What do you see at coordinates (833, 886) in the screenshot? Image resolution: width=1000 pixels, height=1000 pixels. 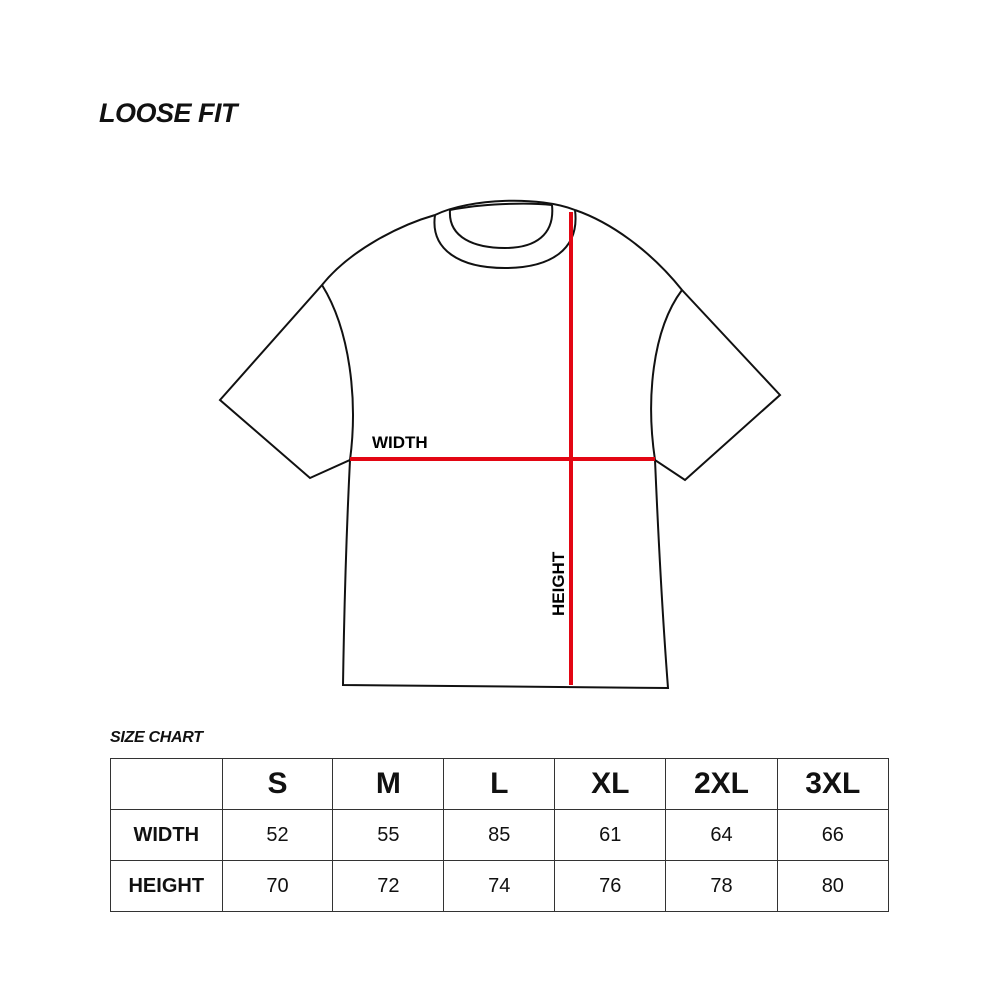 I see `table-cell: 80` at bounding box center [833, 886].